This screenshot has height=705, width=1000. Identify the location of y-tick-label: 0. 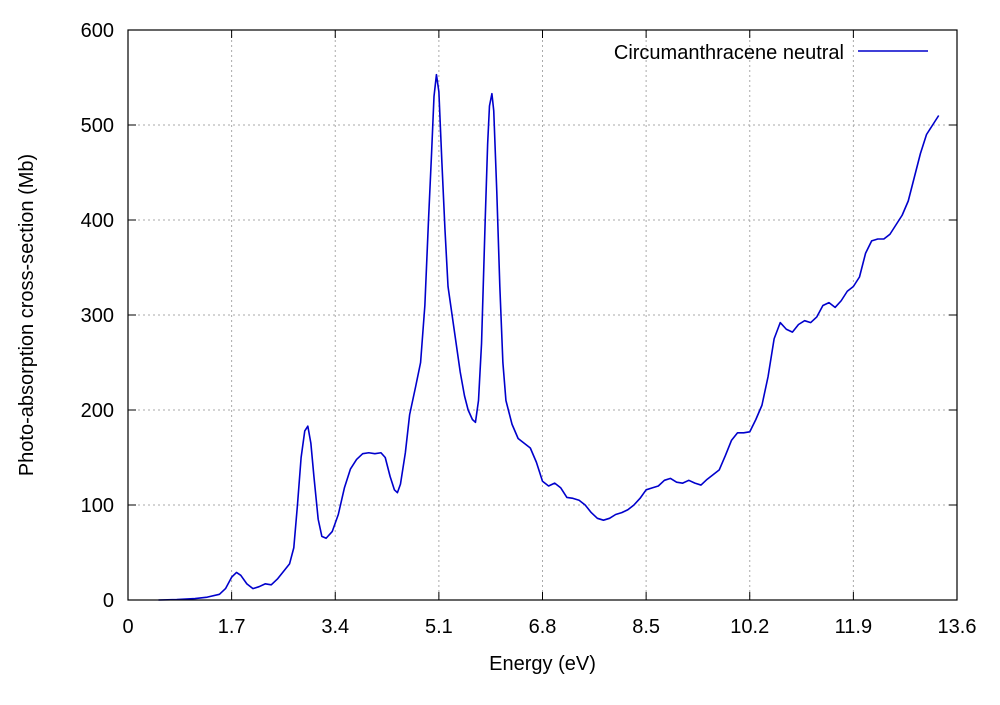
(108, 601).